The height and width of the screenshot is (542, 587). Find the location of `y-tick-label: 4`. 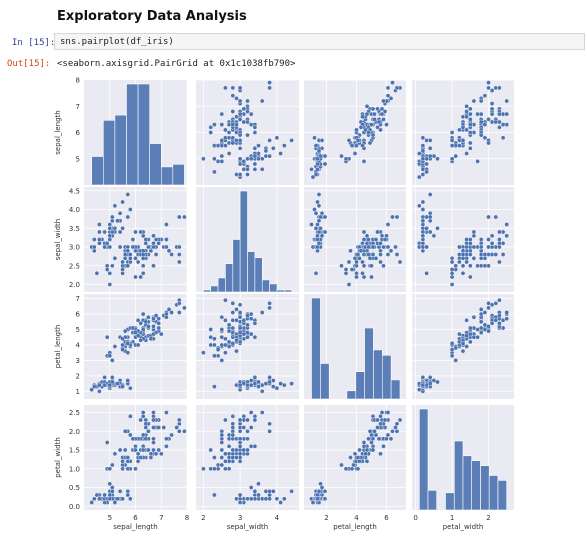

y-tick-label: 4 is located at coordinates (78, 346).